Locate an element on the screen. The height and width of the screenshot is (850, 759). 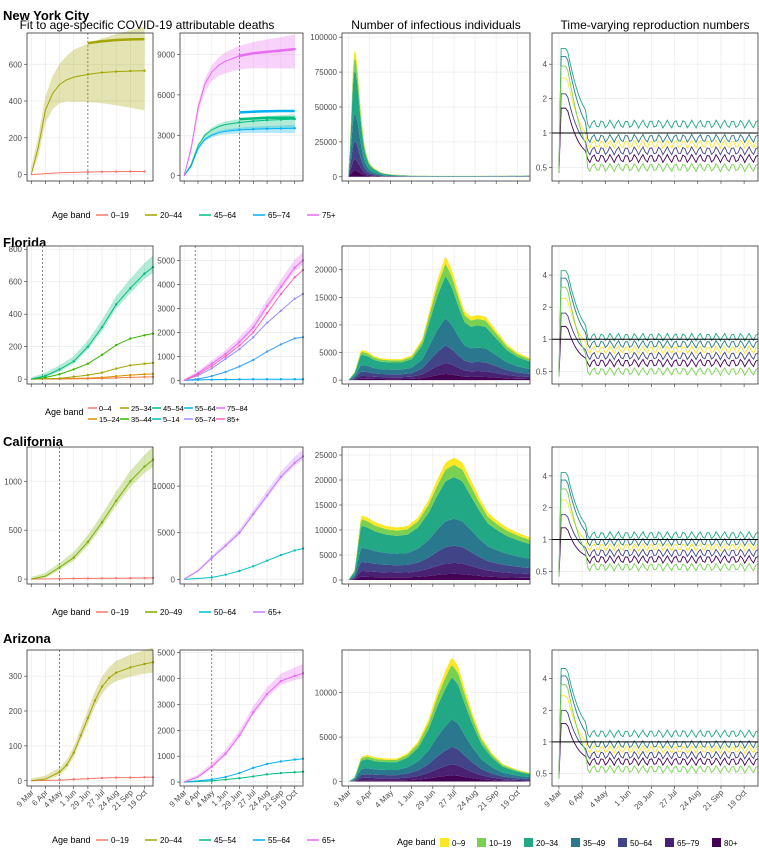
y-tick-label: 2 is located at coordinates (545, 99).